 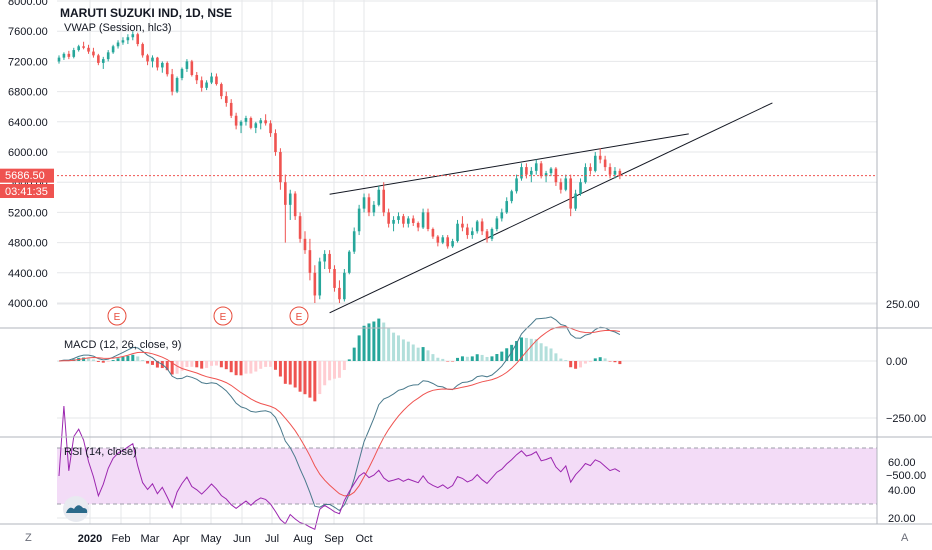 I want to click on bar-countdown: 03:41:35, so click(x=26, y=192).